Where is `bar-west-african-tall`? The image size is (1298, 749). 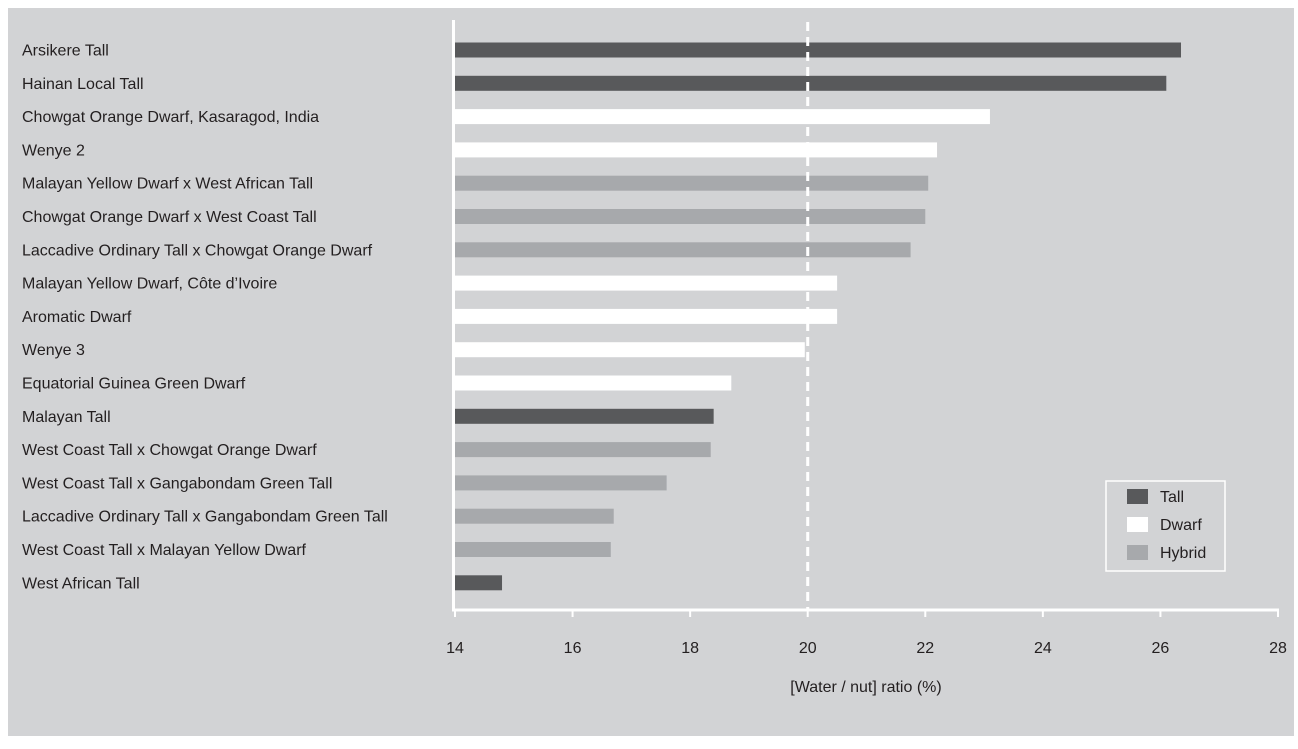 bar-west-african-tall is located at coordinates (479, 583).